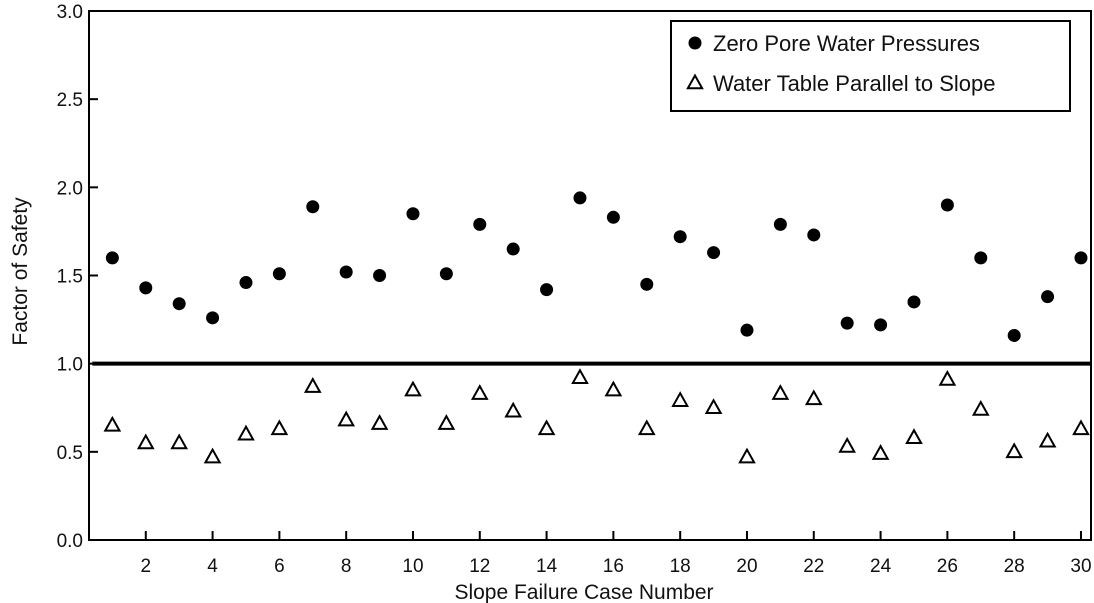 The image size is (1094, 603). What do you see at coordinates (212, 566) in the screenshot?
I see `x-tick-label: 4` at bounding box center [212, 566].